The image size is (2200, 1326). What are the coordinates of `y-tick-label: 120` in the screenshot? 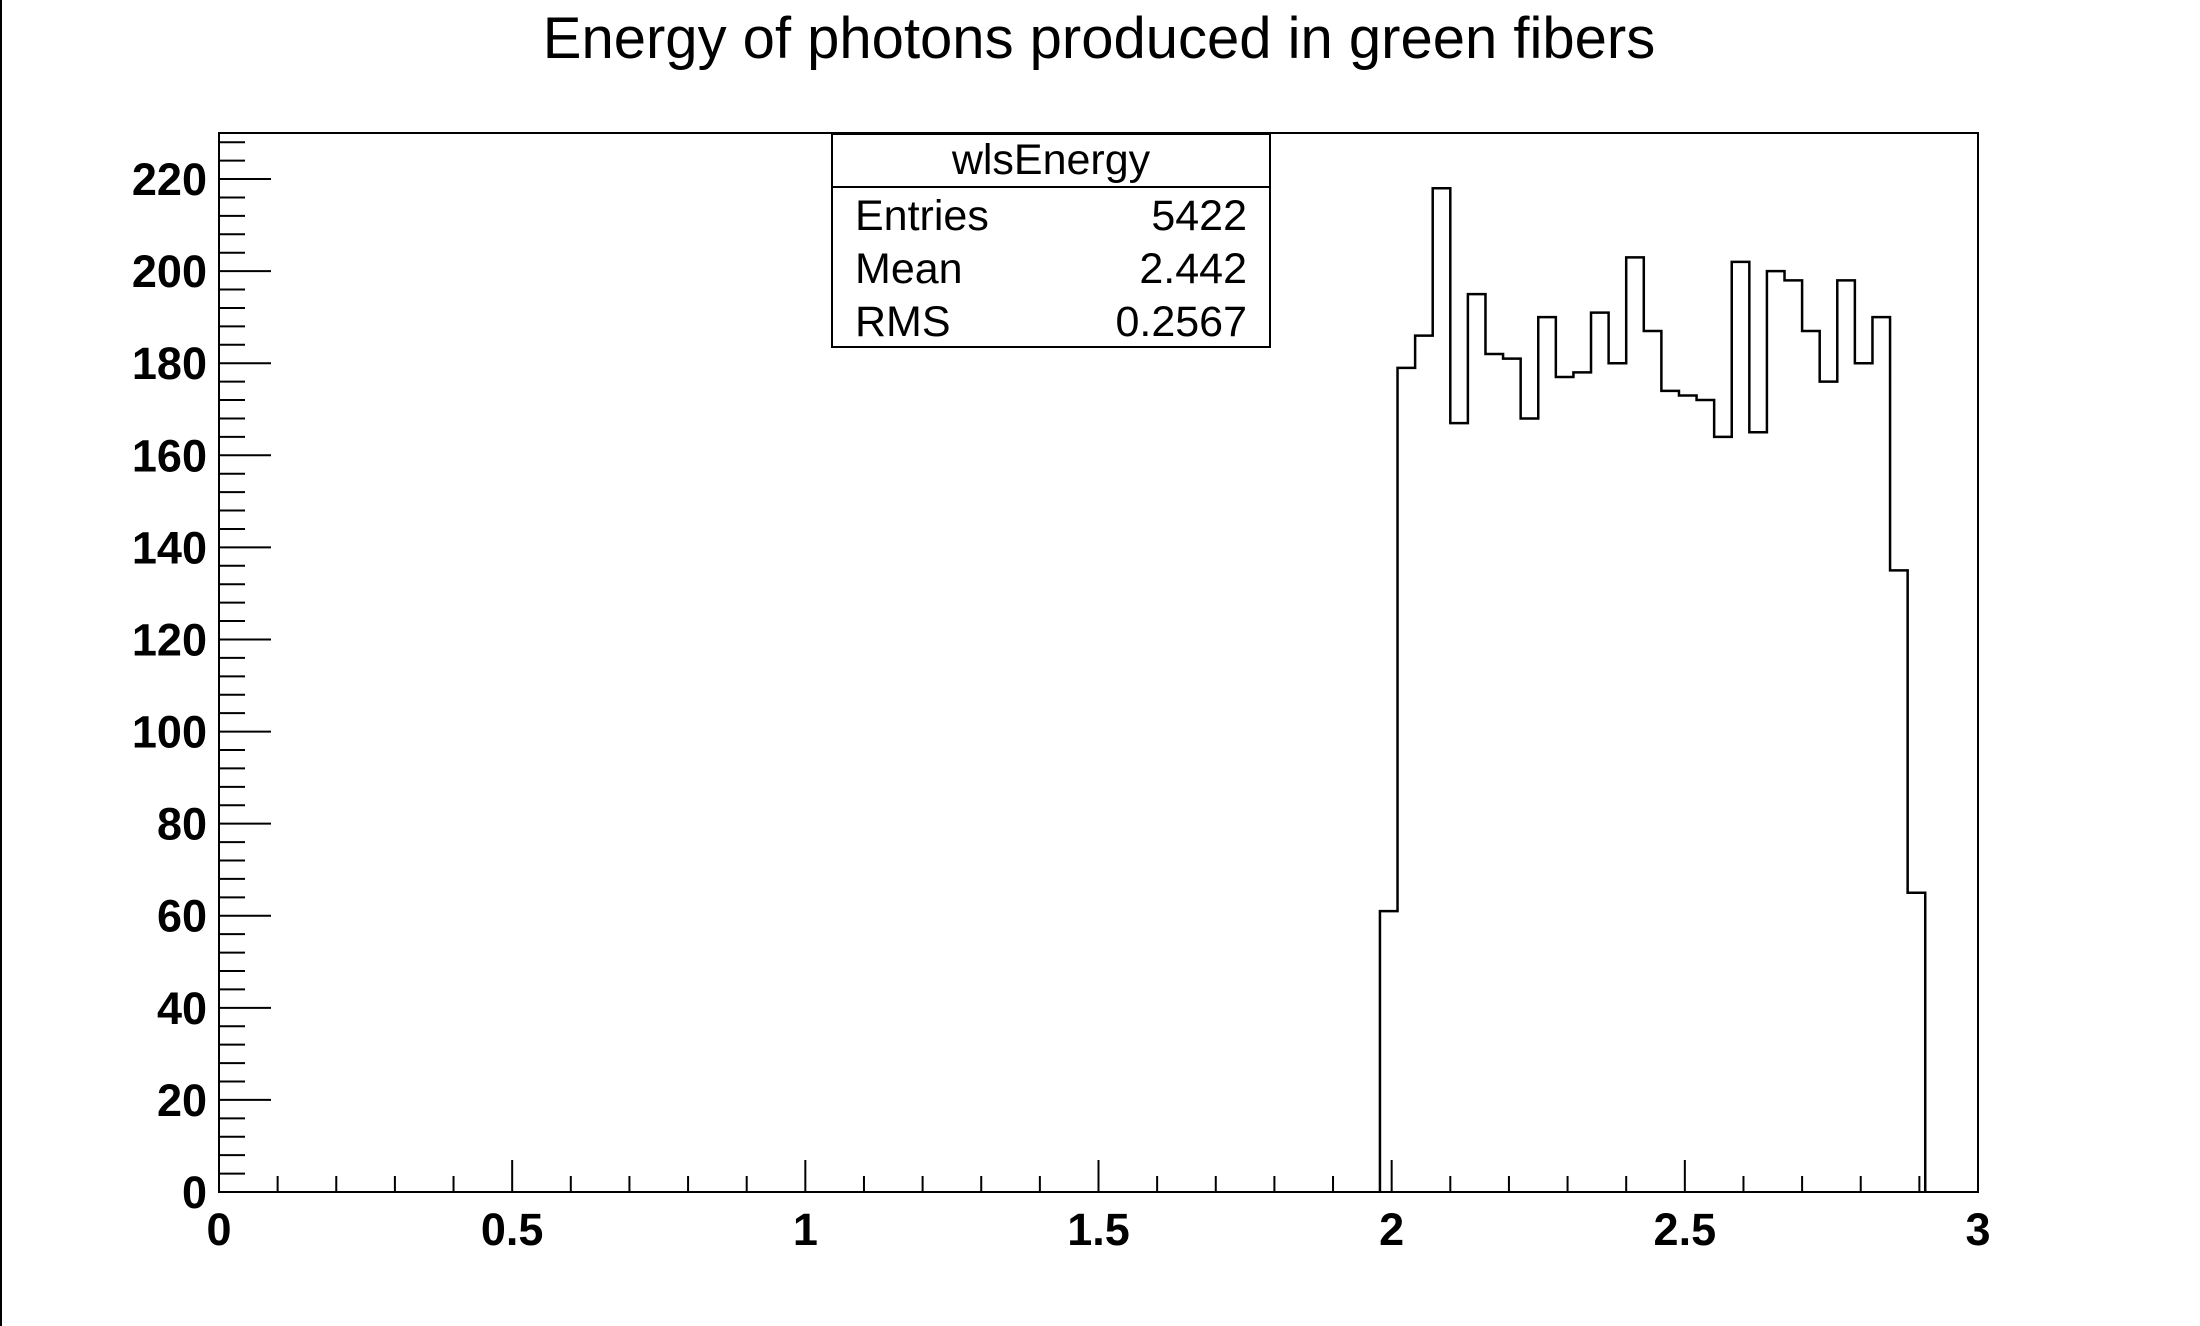 It's located at (169, 639).